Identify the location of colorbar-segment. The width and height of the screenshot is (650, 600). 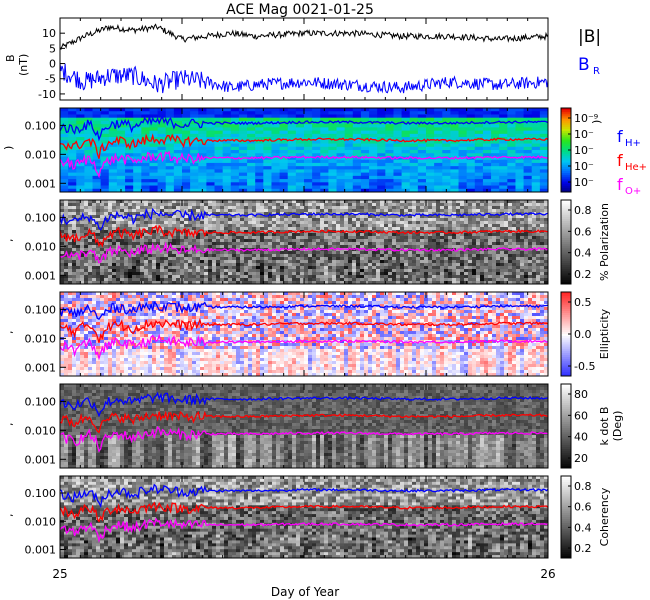
(566, 189).